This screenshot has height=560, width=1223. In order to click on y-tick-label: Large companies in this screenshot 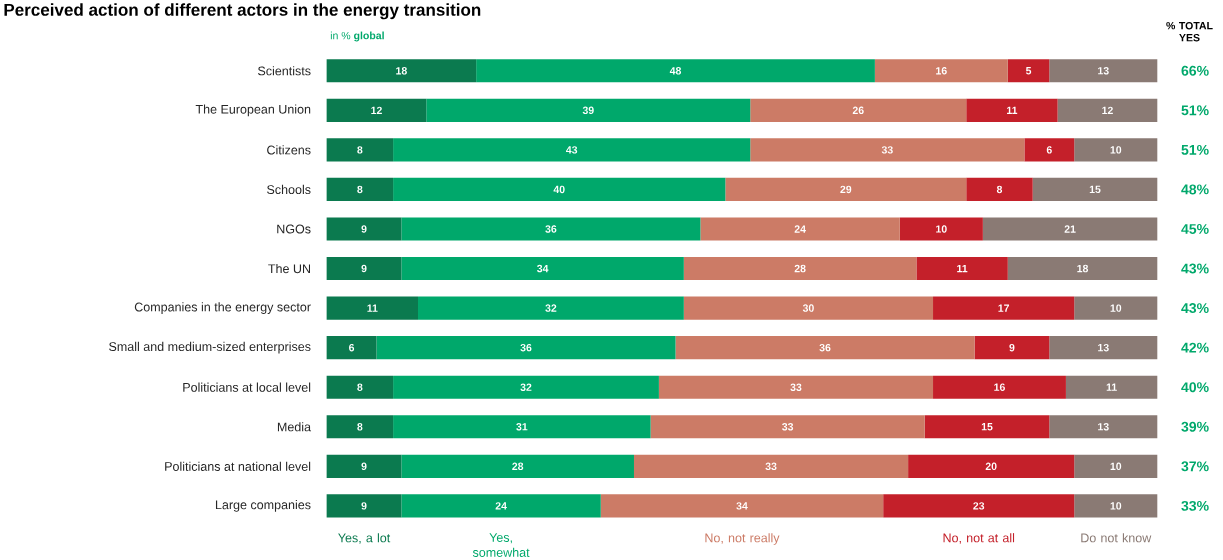, I will do `click(263, 505)`.